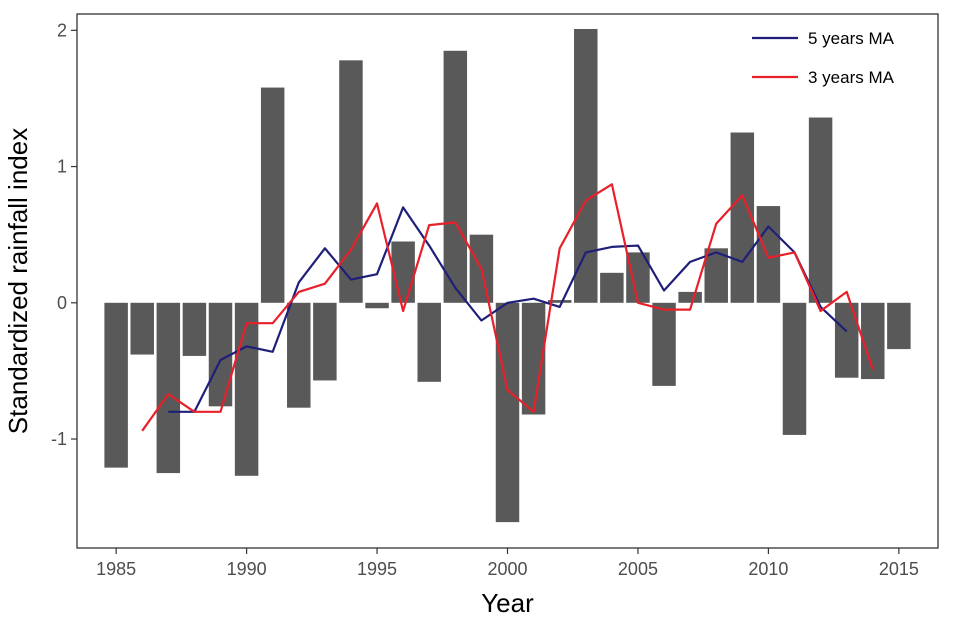  I want to click on bar-2015, so click(899, 326).